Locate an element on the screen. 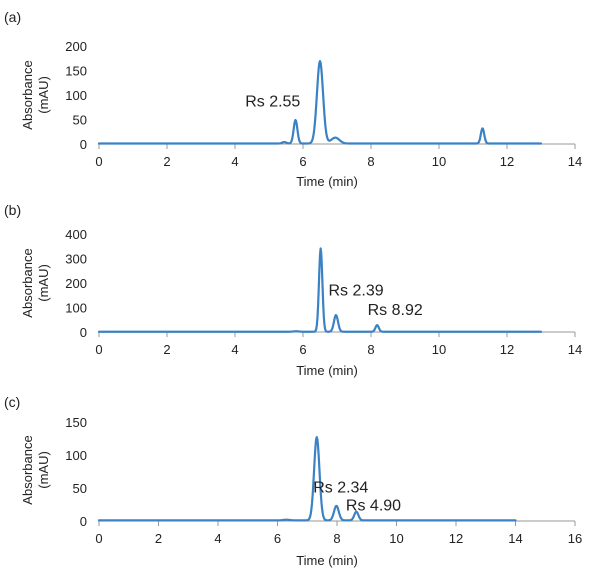 This screenshot has width=600, height=580. resolution-annotation: Rs 2.34 is located at coordinates (340, 488).